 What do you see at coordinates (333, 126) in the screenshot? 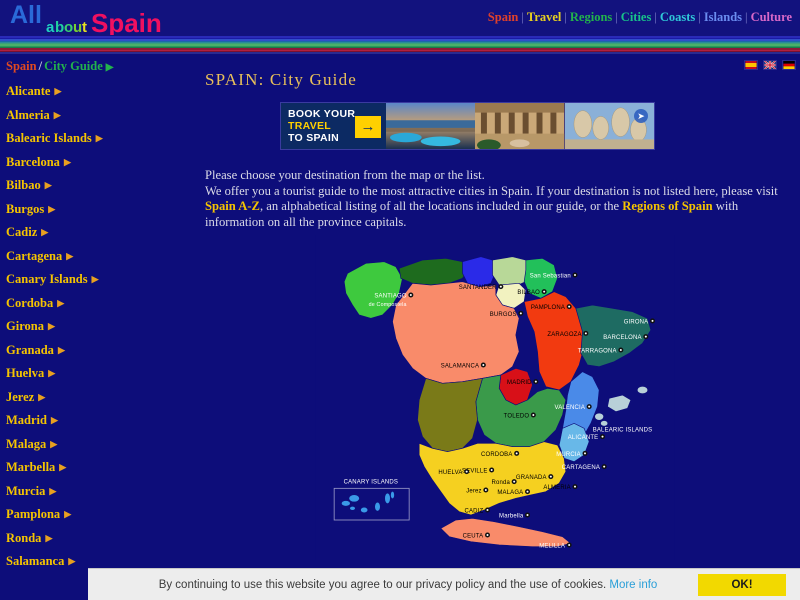
I see `banner-cta: BOOK YOUR TRAVEL TO SPAIN →` at bounding box center [333, 126].